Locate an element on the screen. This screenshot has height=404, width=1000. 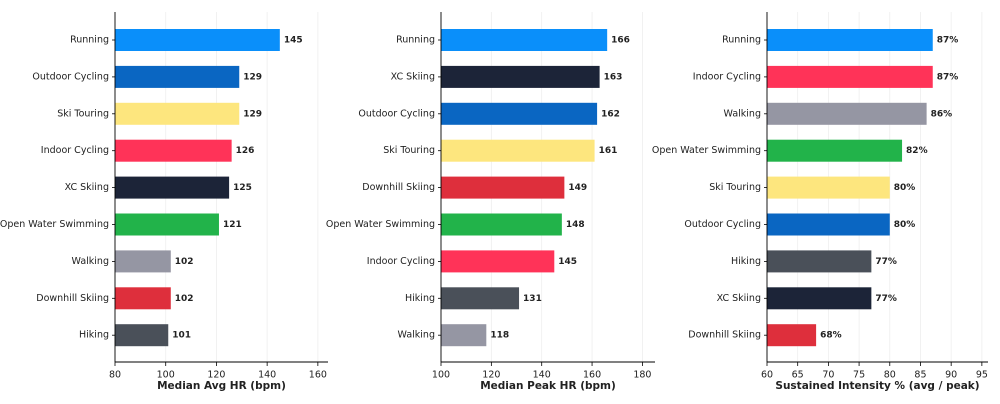
x-tick-label: 70 is located at coordinates (828, 375).